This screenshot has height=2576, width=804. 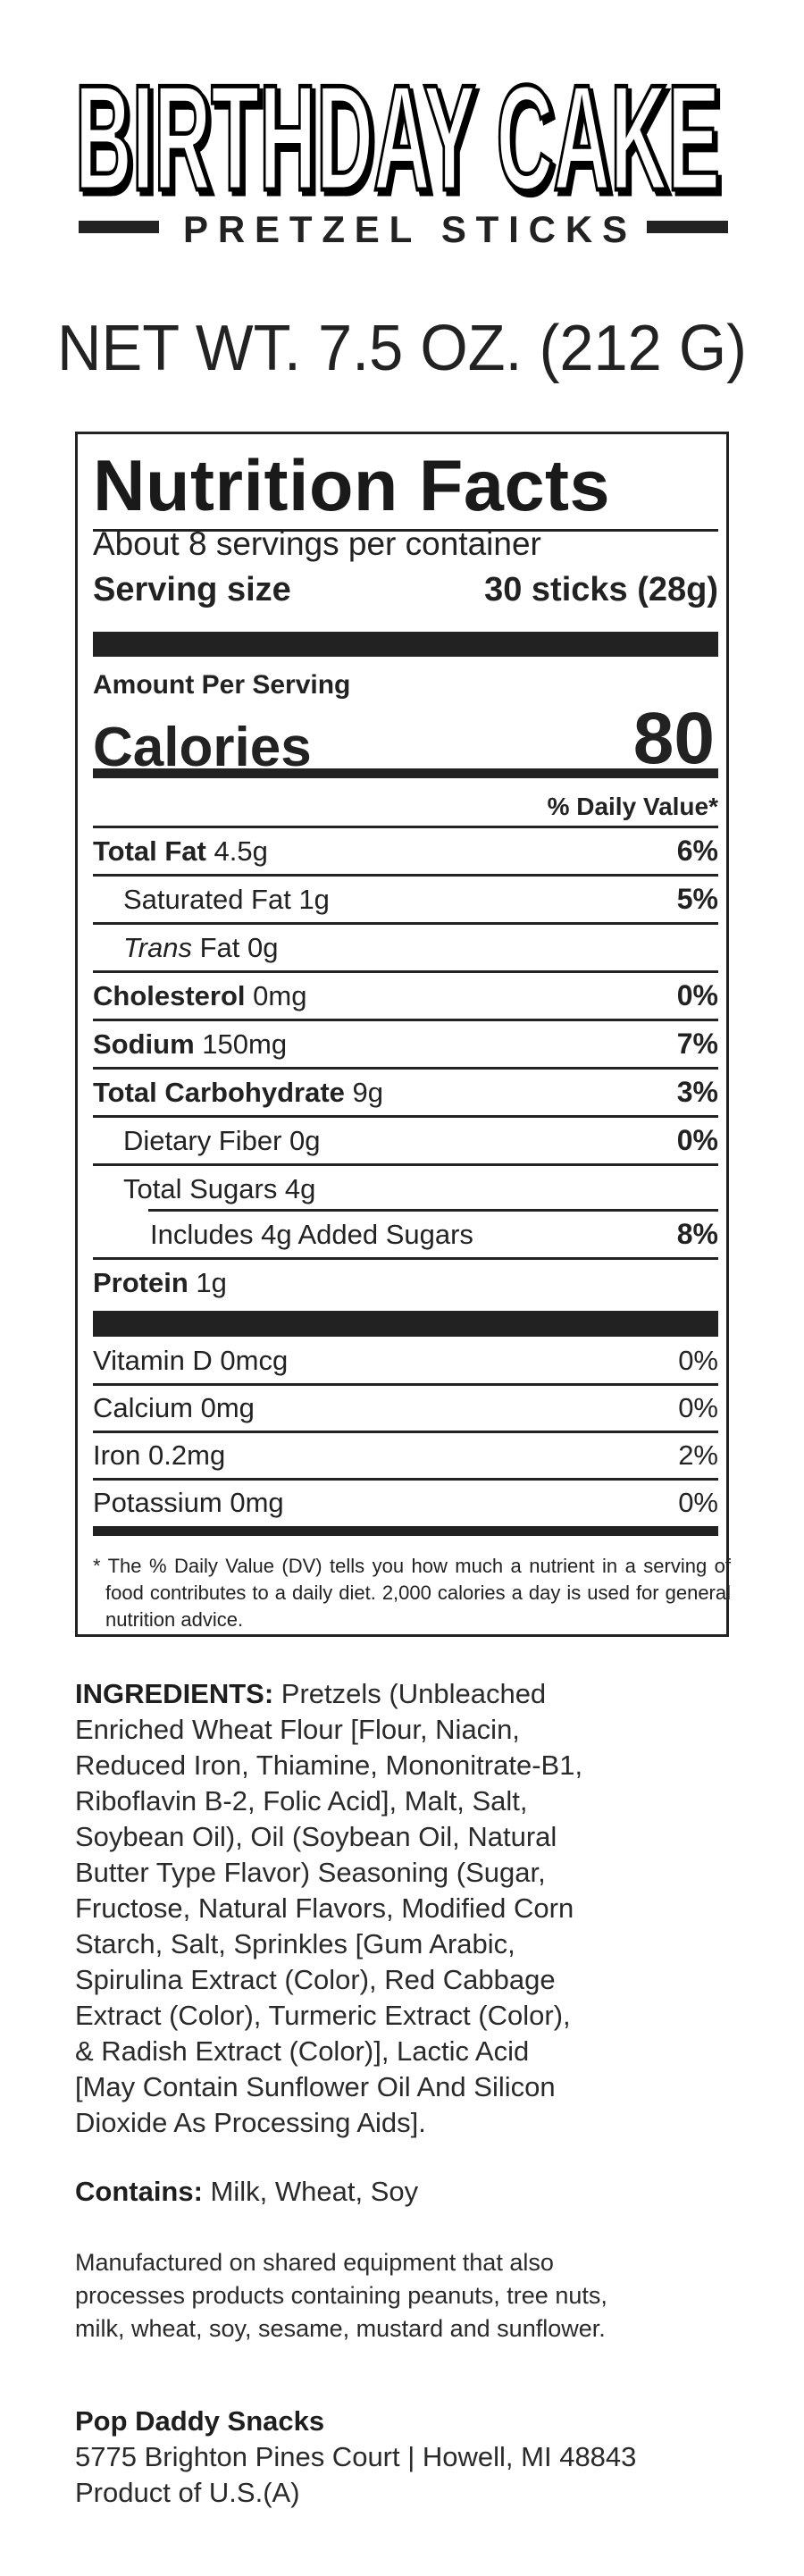 What do you see at coordinates (174, 1407) in the screenshot?
I see `vitamin-label: Calcium 0mg` at bounding box center [174, 1407].